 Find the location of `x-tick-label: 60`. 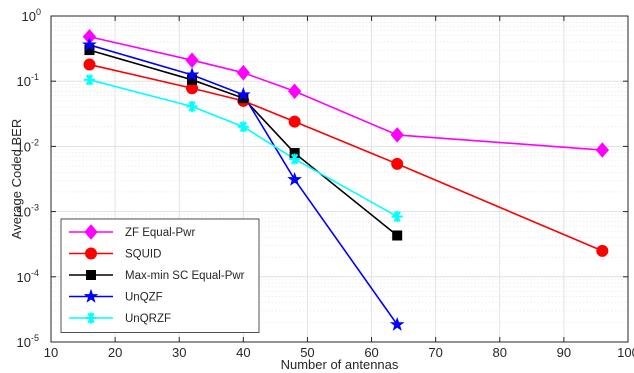

x-tick-label: 60 is located at coordinates (371, 352).